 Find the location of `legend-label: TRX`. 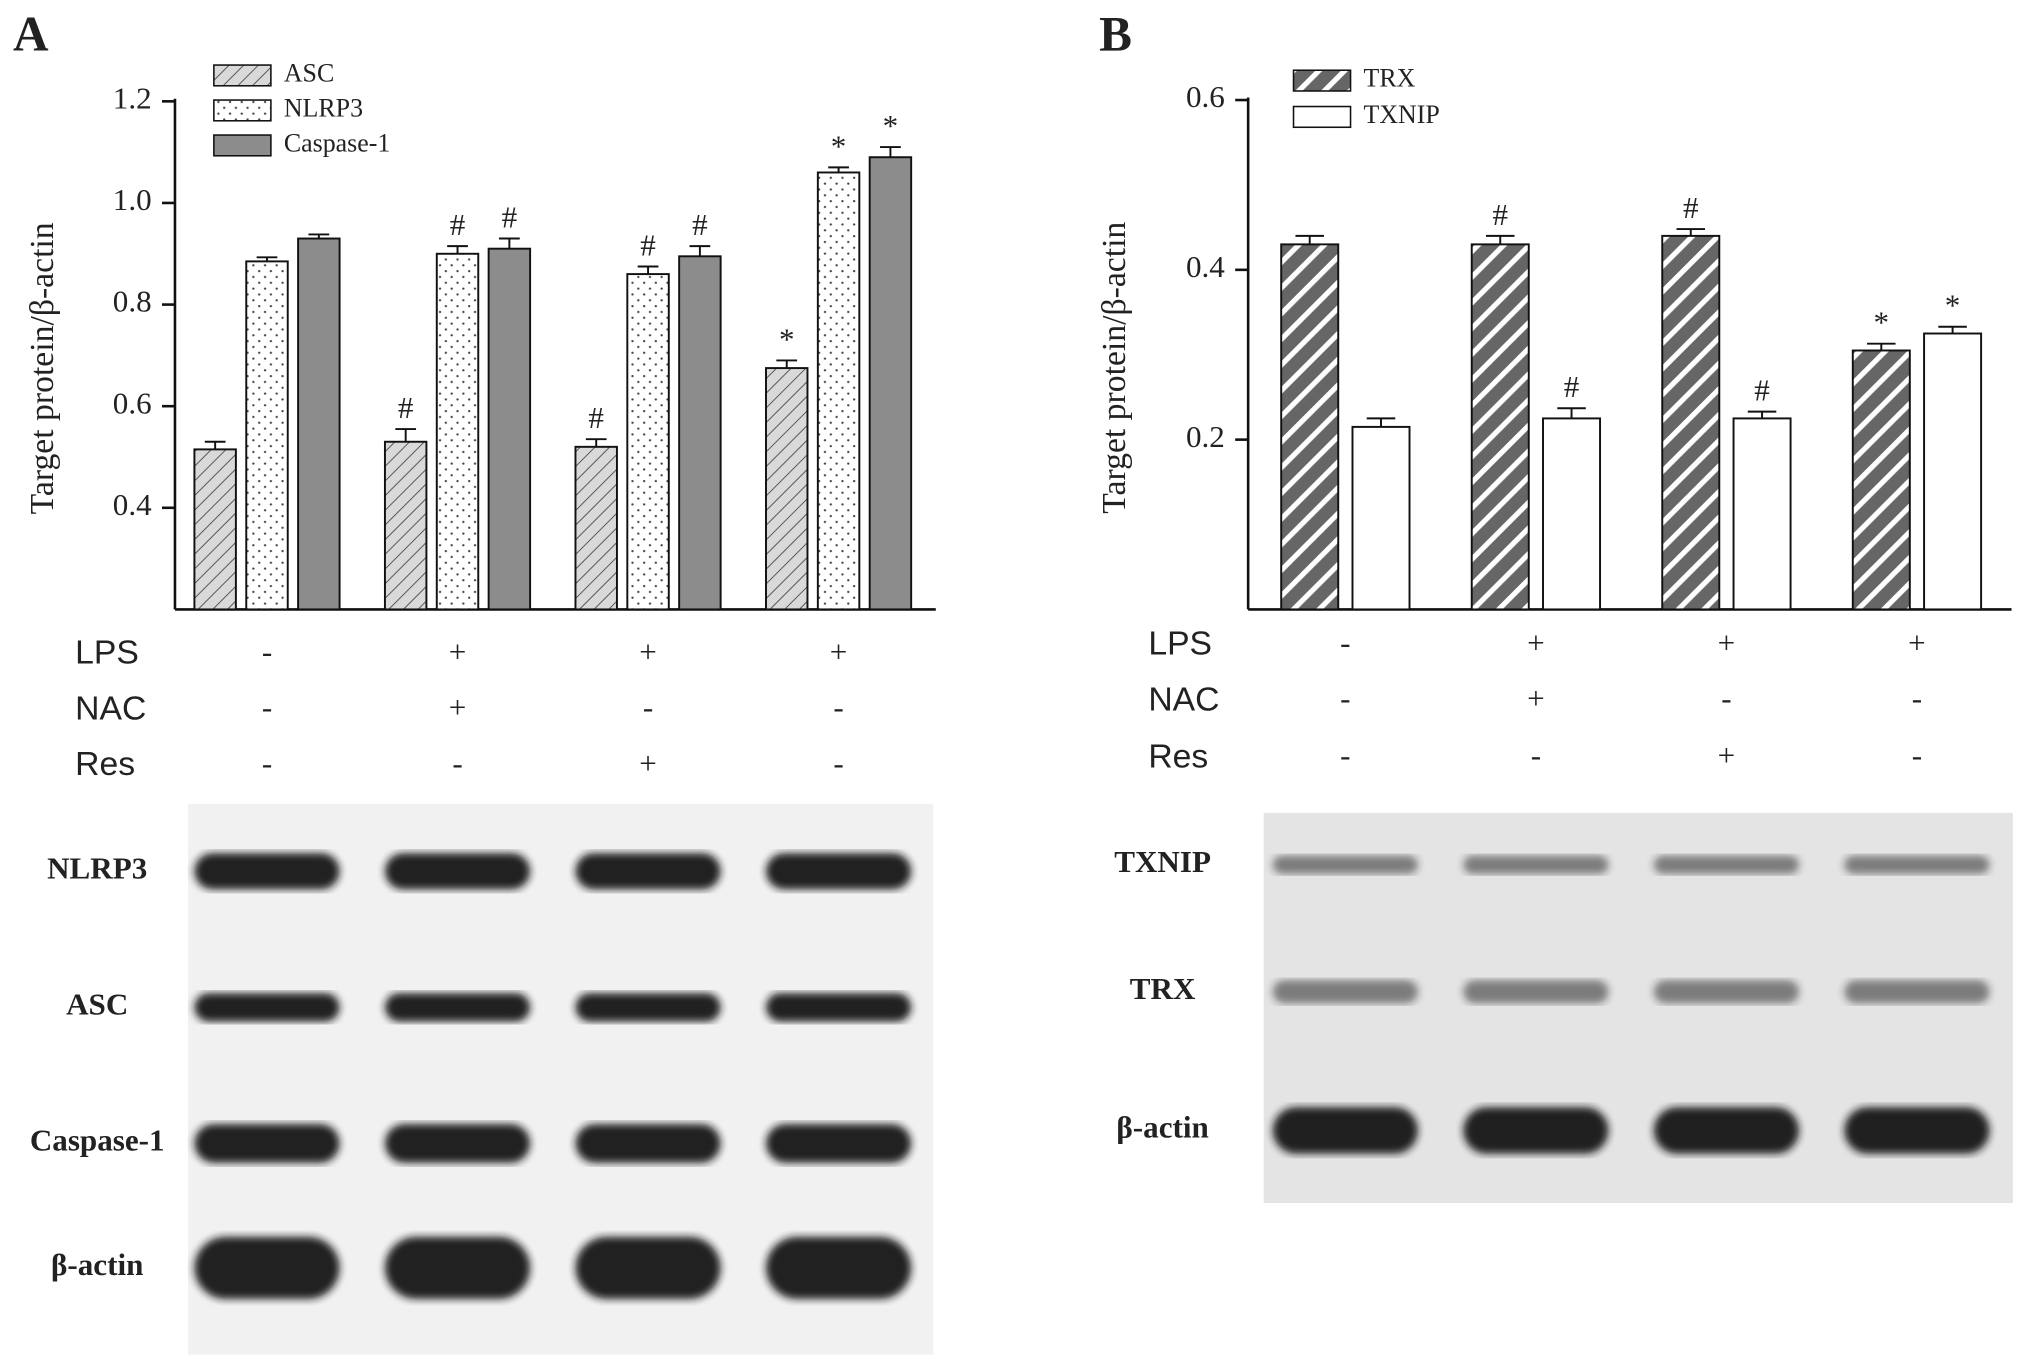

legend-label: TRX is located at coordinates (1390, 78).